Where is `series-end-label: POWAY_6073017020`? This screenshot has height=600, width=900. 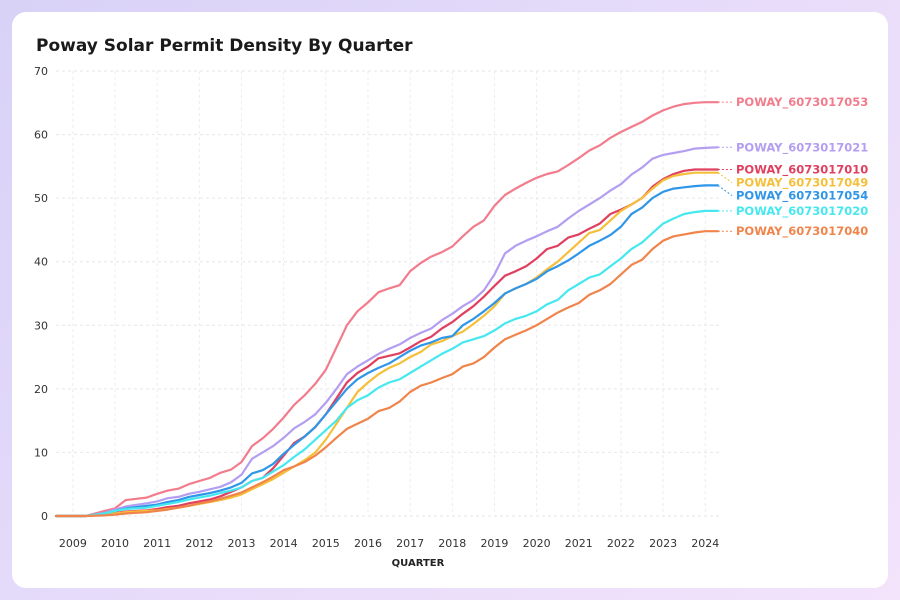 series-end-label: POWAY_6073017020 is located at coordinates (802, 211).